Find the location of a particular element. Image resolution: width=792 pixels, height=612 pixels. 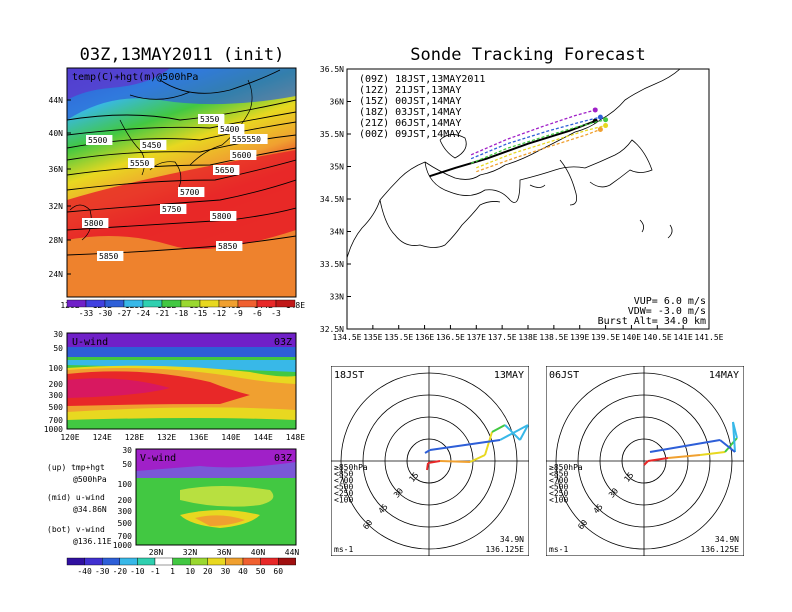

lon-tick-label: 134.5E is located at coordinates (347, 337).